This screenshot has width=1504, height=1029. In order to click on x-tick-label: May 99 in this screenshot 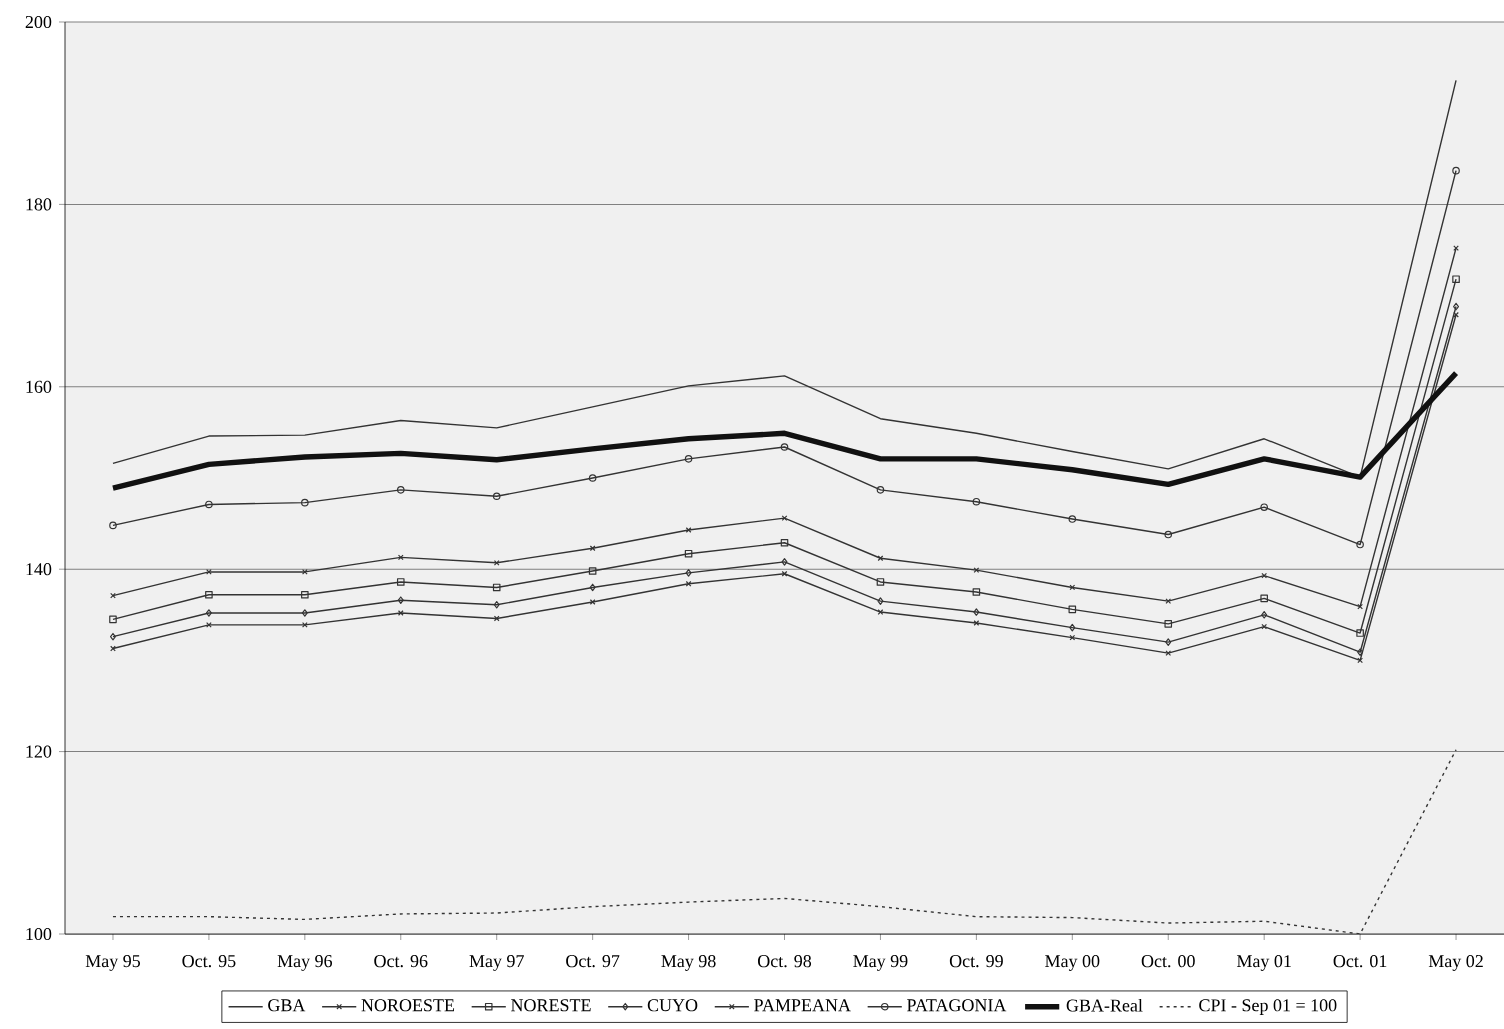, I will do `click(880, 963)`.